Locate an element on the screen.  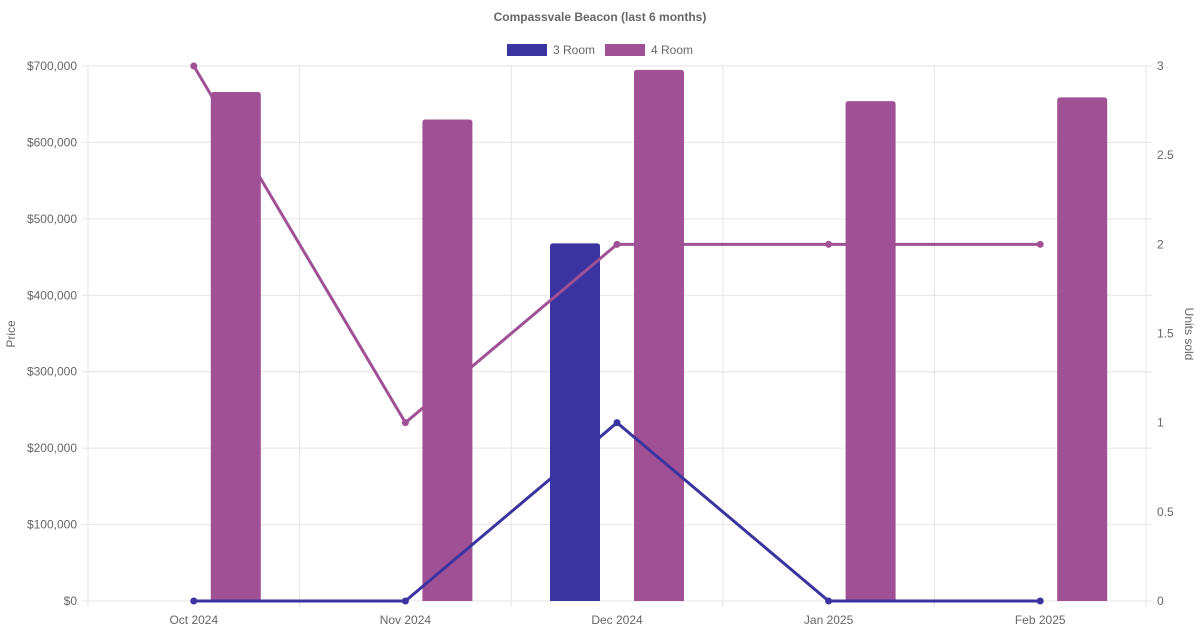
y-tick-label: $300,000 is located at coordinates (52, 372).